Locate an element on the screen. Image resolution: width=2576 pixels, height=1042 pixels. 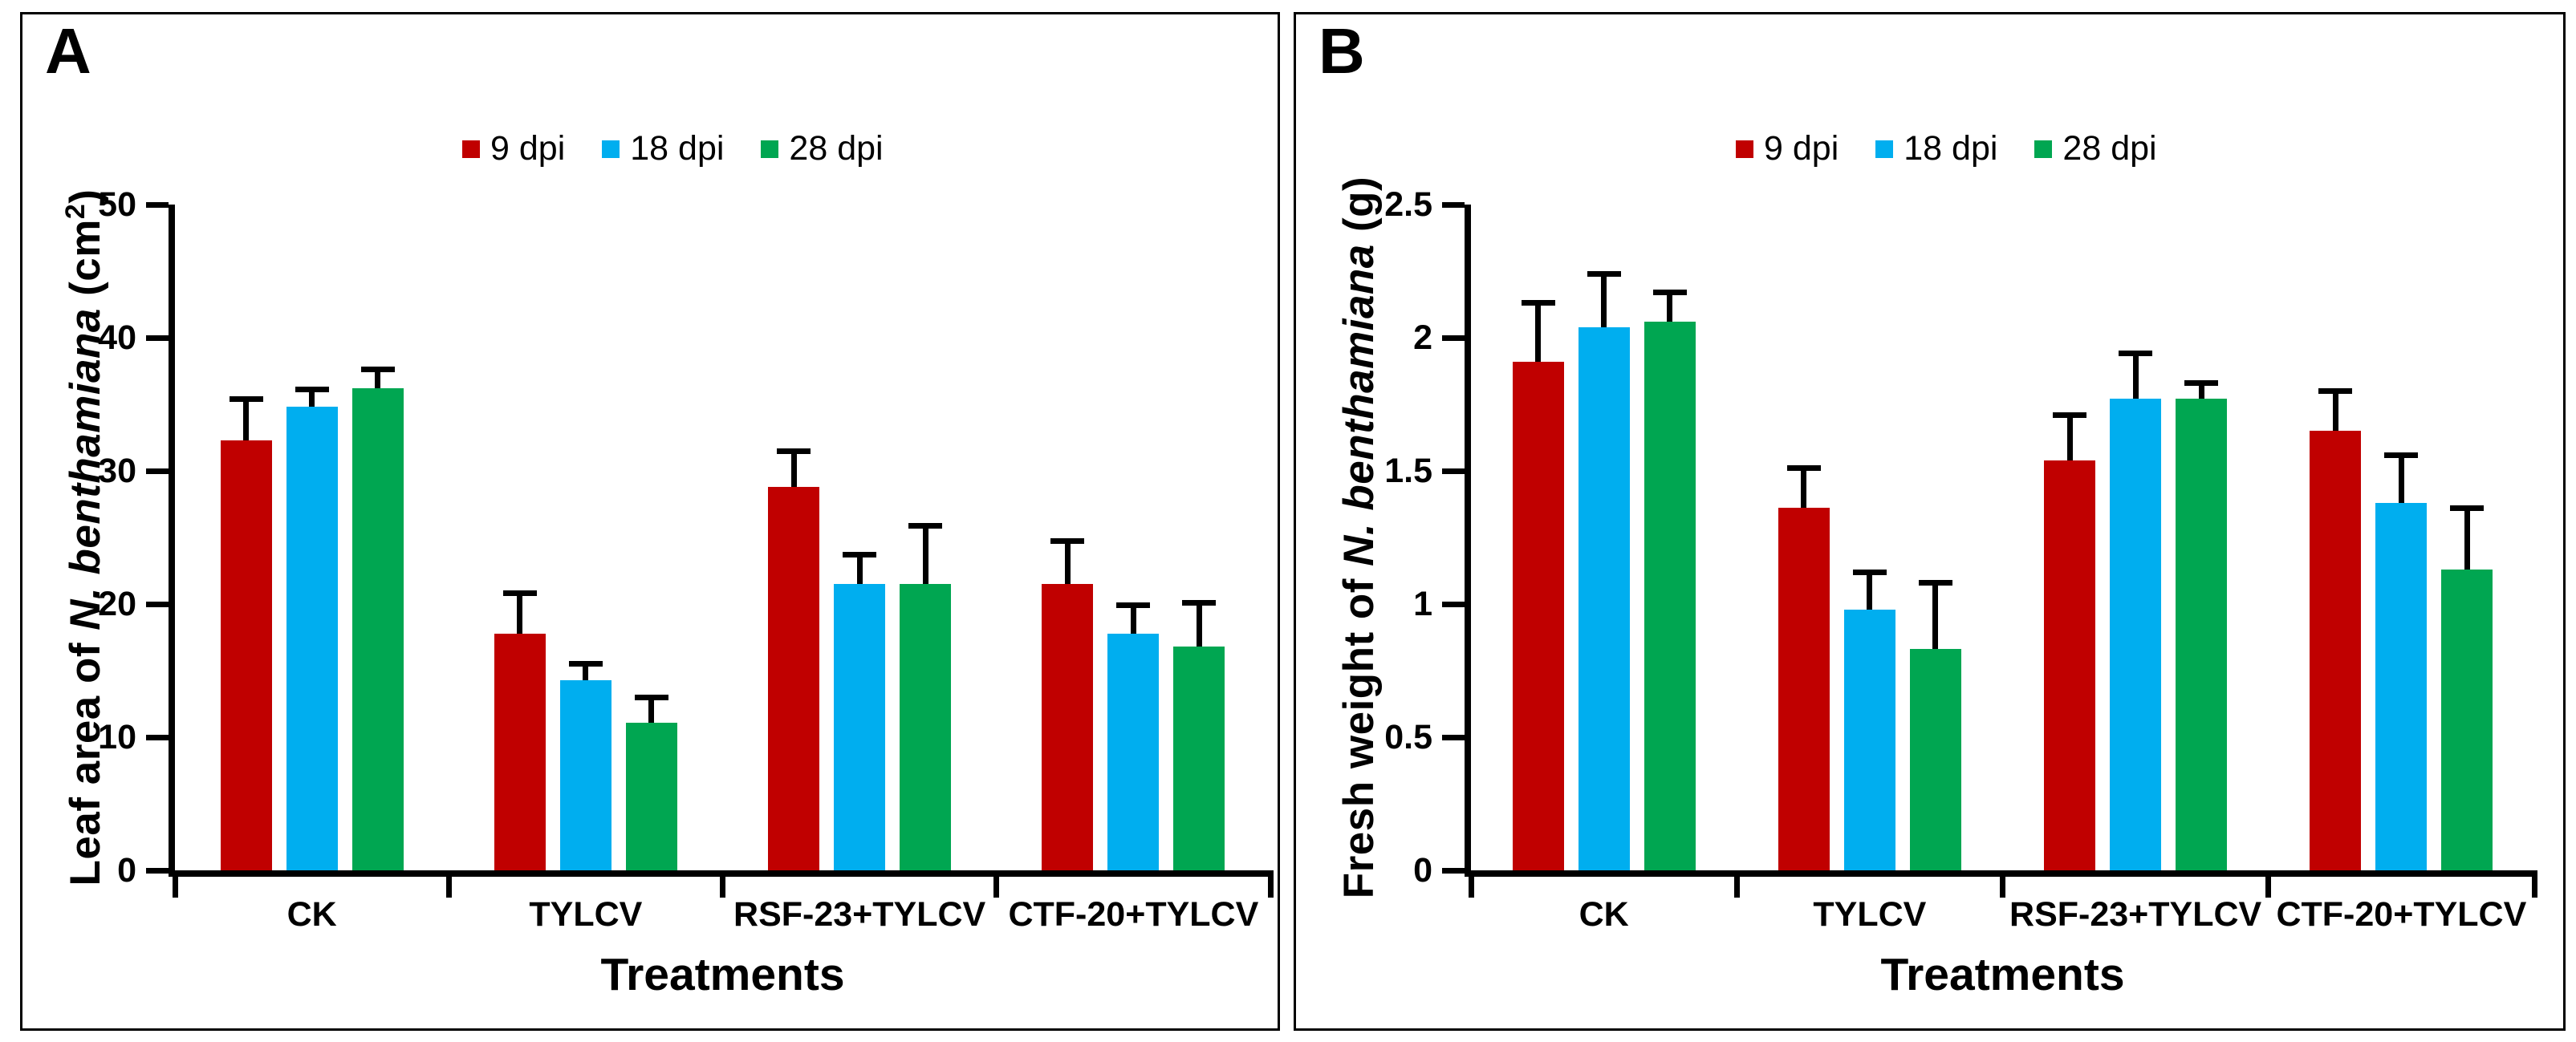
y-title-species: N. benthamiana is located at coordinates (1359, 405).